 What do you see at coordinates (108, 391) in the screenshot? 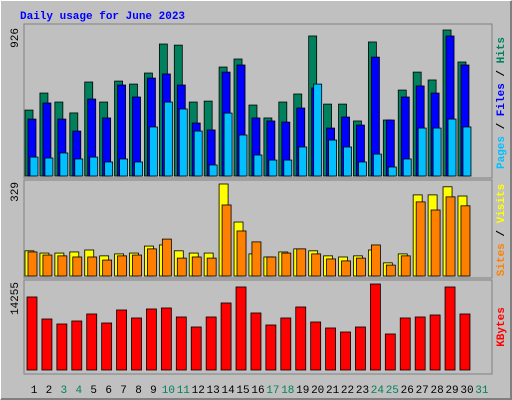
I see `x-tick-label: 6` at bounding box center [108, 391].